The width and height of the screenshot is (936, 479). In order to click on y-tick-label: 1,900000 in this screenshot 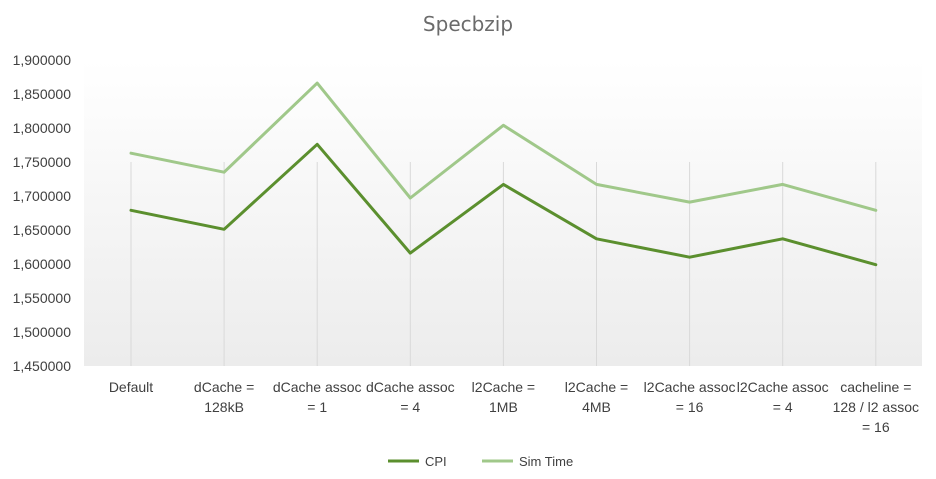, I will do `click(42, 60)`.